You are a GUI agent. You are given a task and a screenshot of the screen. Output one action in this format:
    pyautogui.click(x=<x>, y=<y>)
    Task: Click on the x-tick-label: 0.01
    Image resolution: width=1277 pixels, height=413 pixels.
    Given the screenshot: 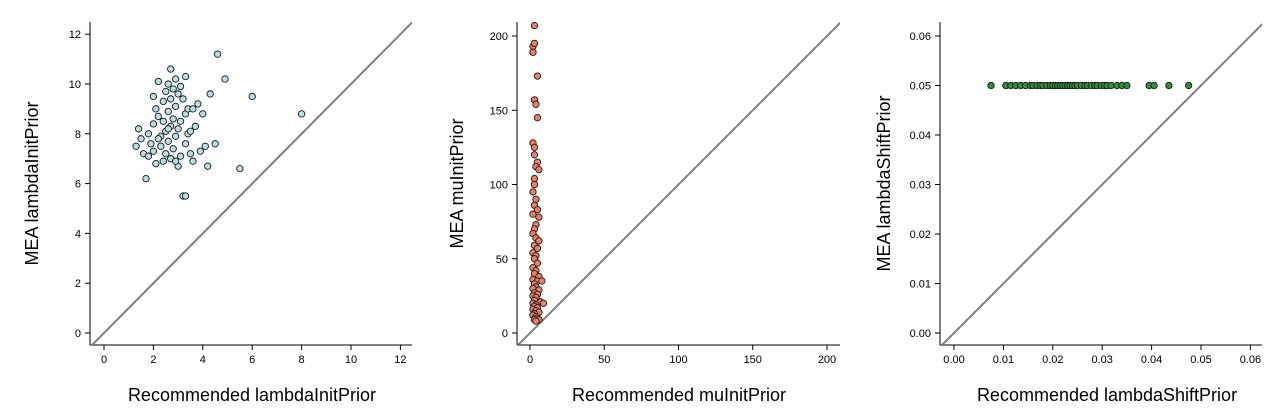 What is the action you would take?
    pyautogui.click(x=1003, y=360)
    